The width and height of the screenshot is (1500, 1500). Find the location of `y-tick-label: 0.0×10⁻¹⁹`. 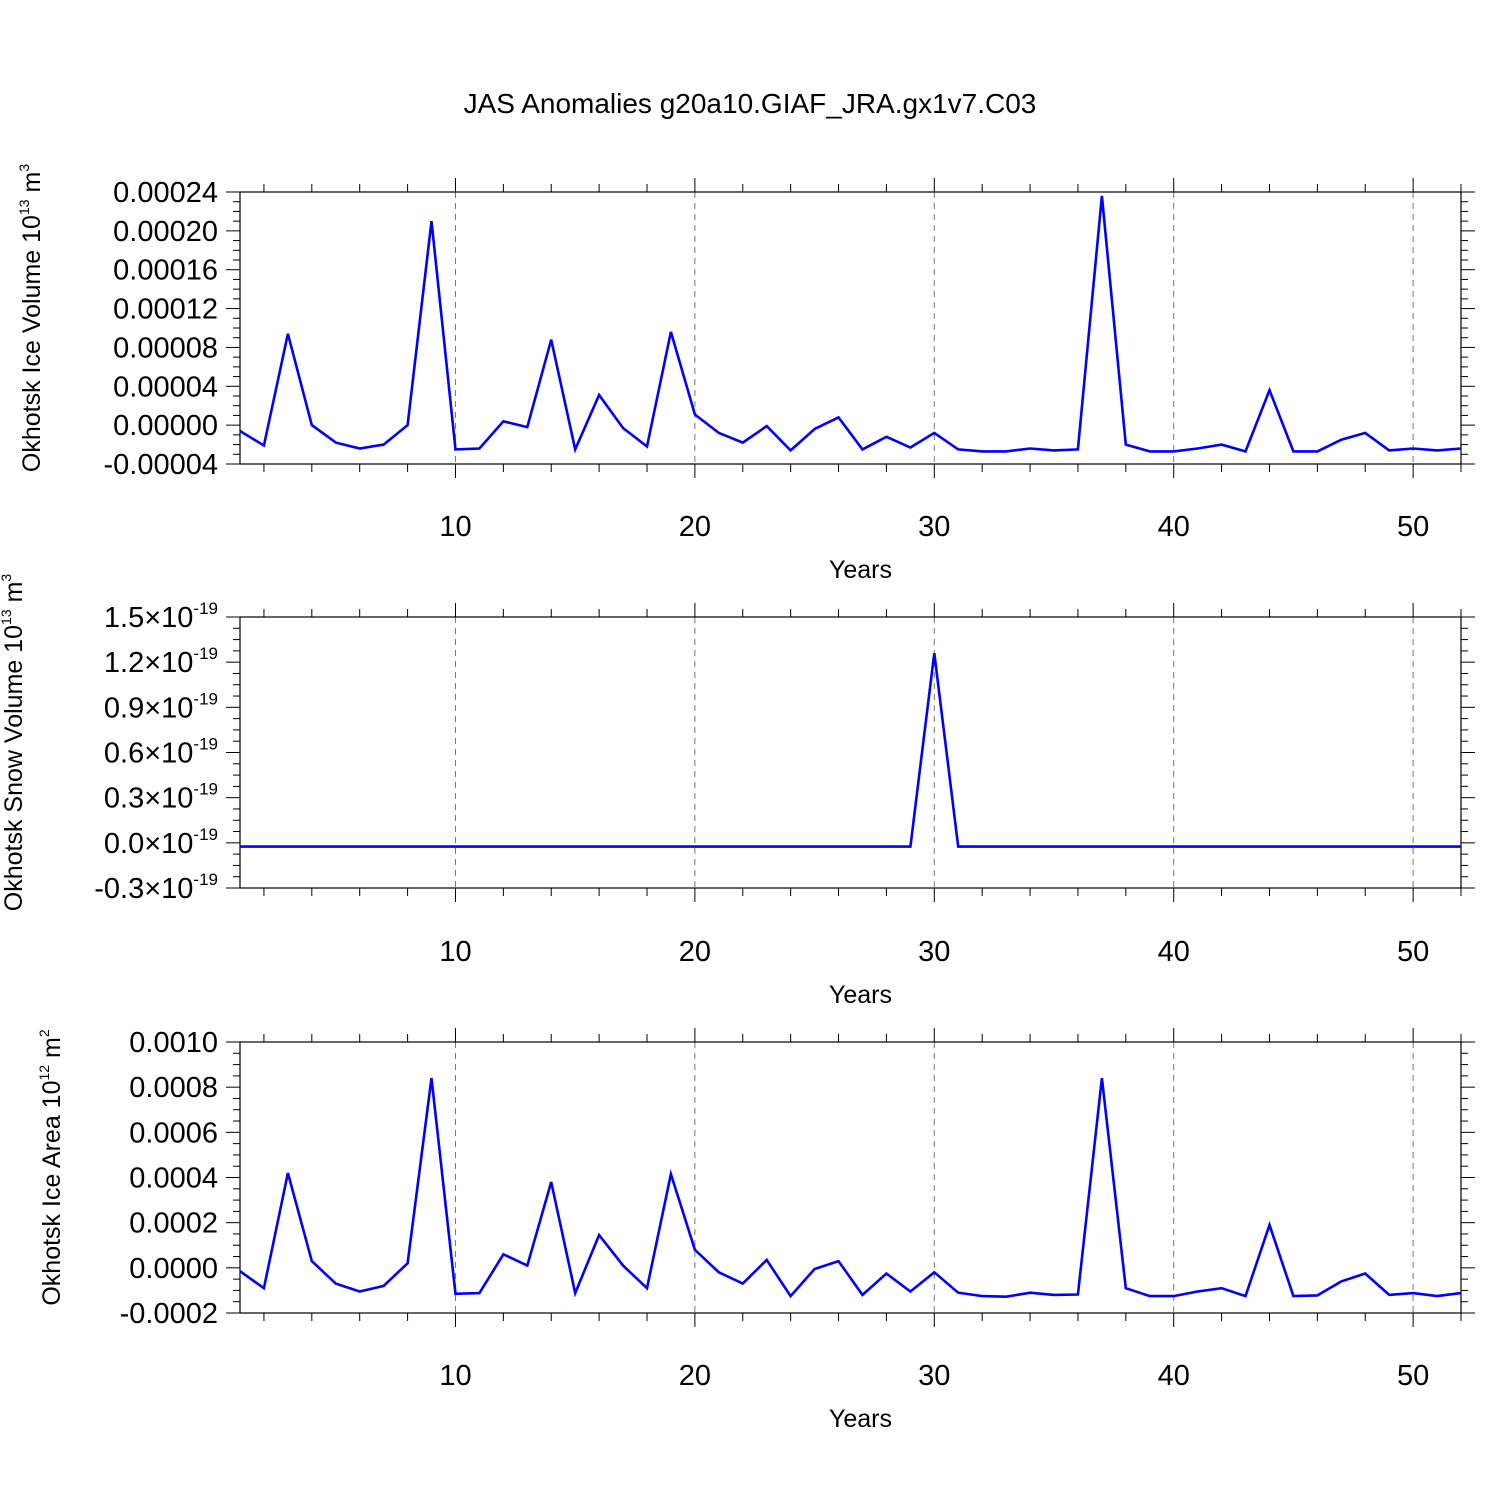

y-tick-label: 0.0×10⁻¹⁹ is located at coordinates (161, 842).